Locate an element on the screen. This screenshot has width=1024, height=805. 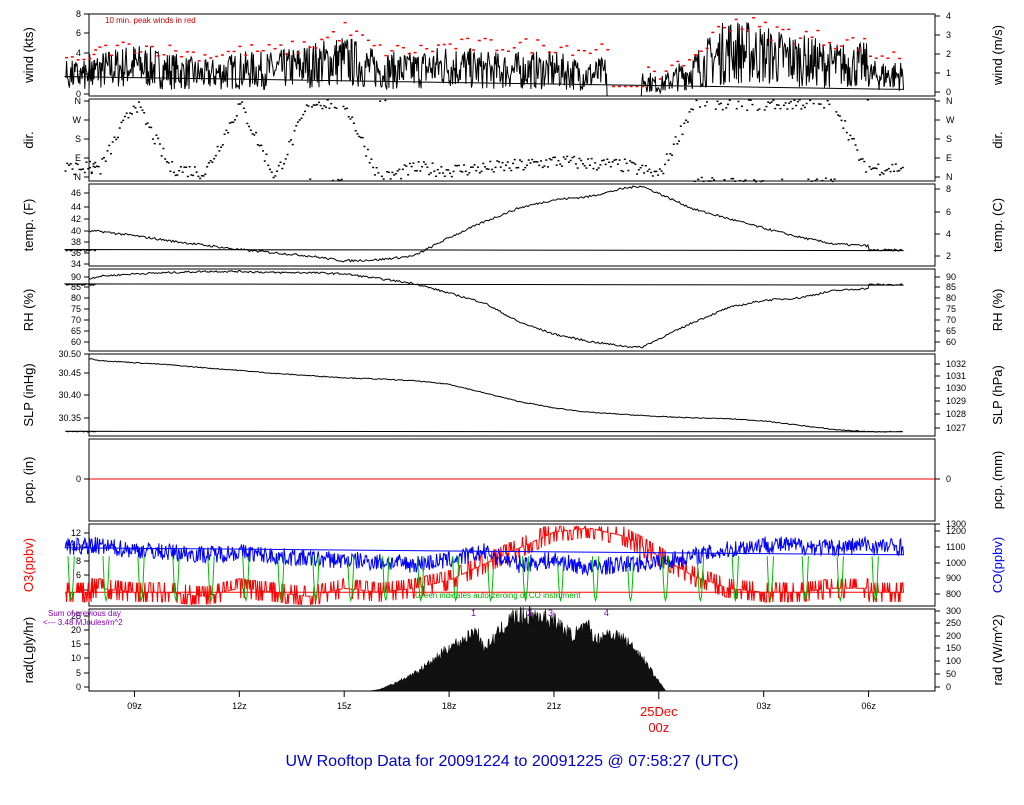
right-tick-label: 900 is located at coordinates (953, 578).